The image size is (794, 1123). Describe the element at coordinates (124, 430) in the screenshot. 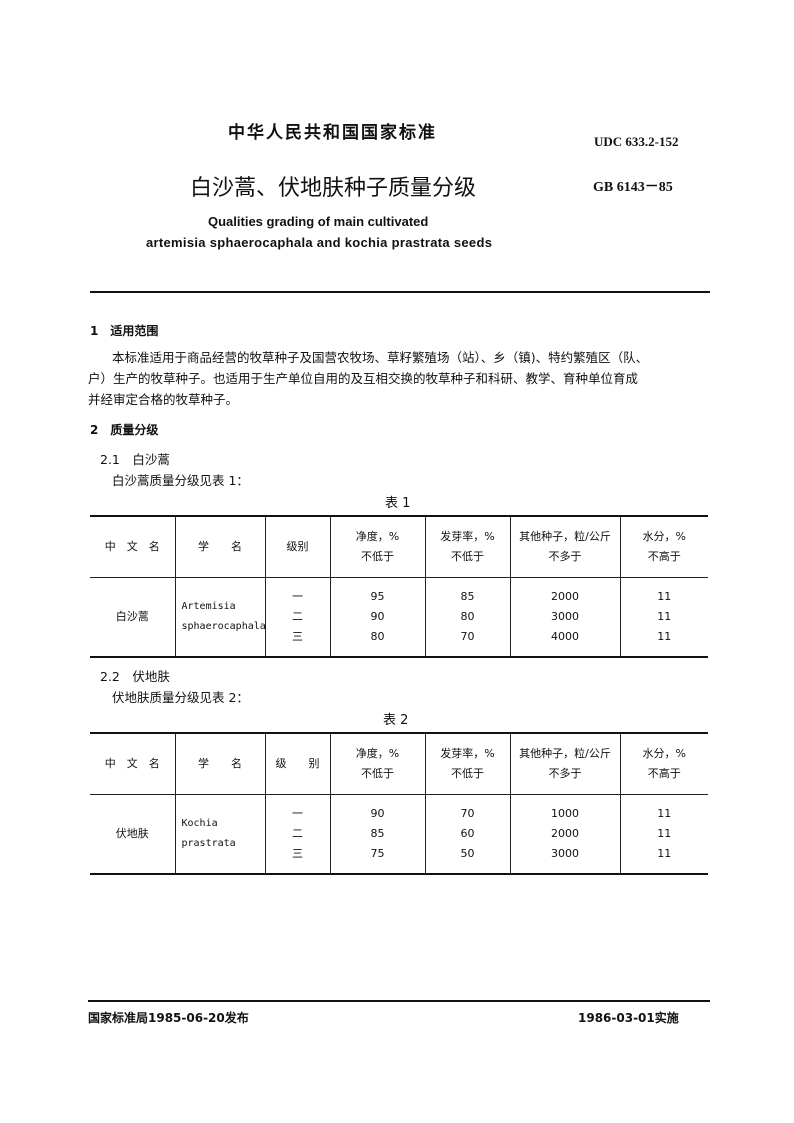

I see `section-2-heading: 2 质量分级` at that location.